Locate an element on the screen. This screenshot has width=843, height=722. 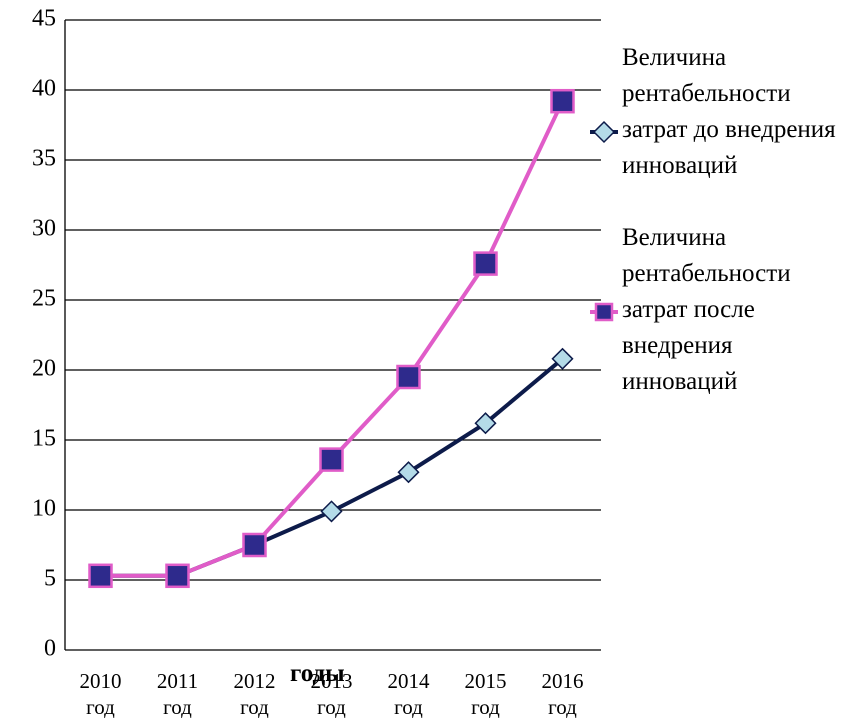
x-tick-label: 2011 год is located at coordinates (177, 694).